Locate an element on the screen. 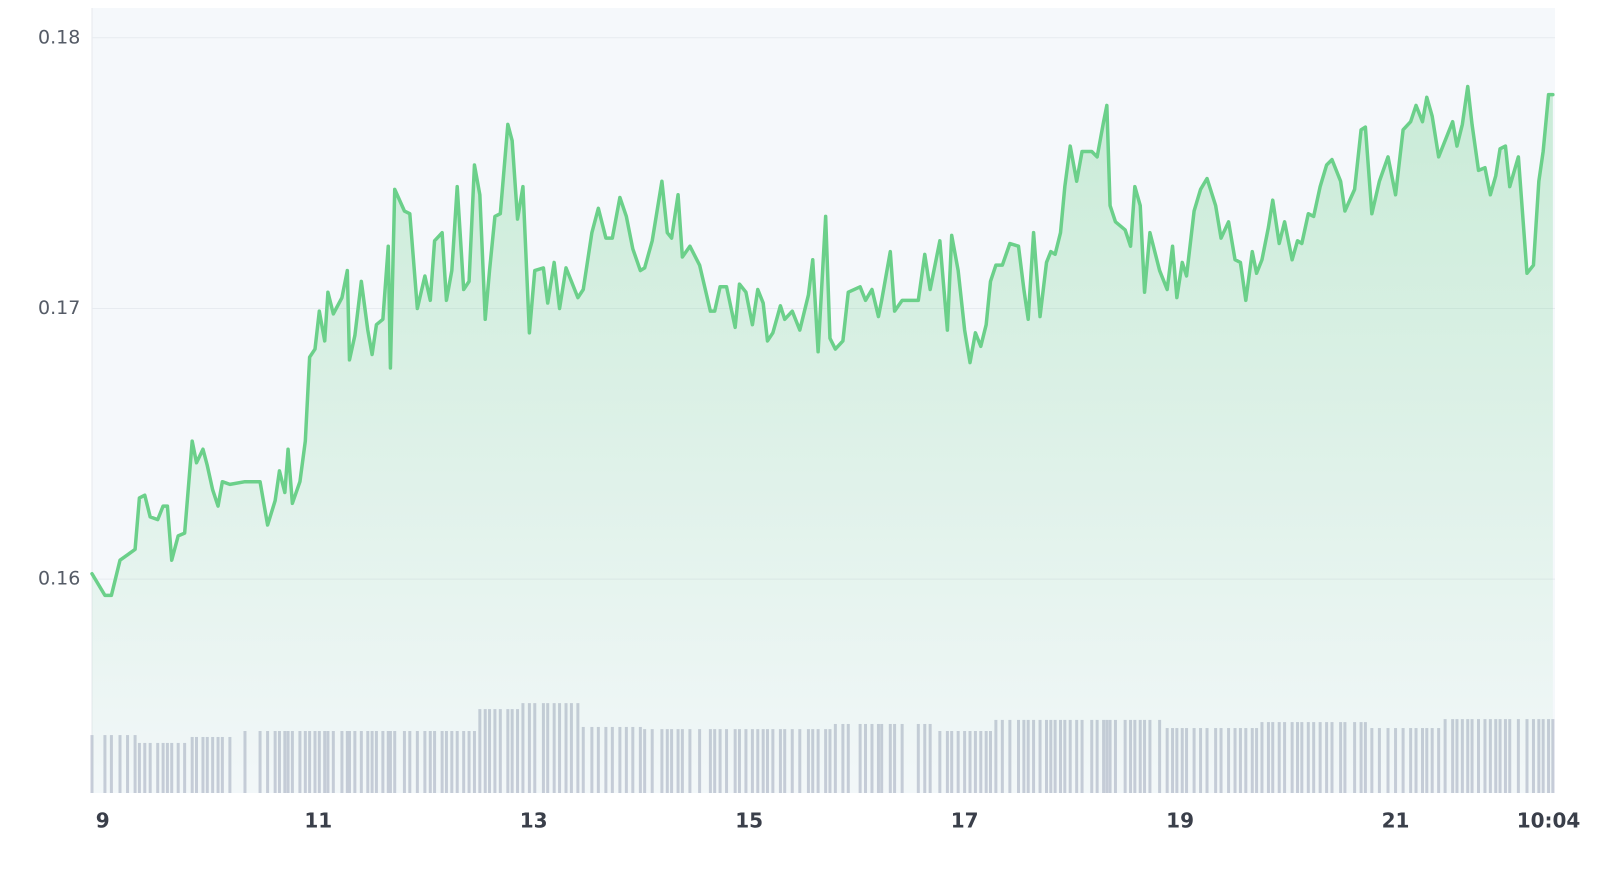  x-tick-label: 17 is located at coordinates (965, 821).